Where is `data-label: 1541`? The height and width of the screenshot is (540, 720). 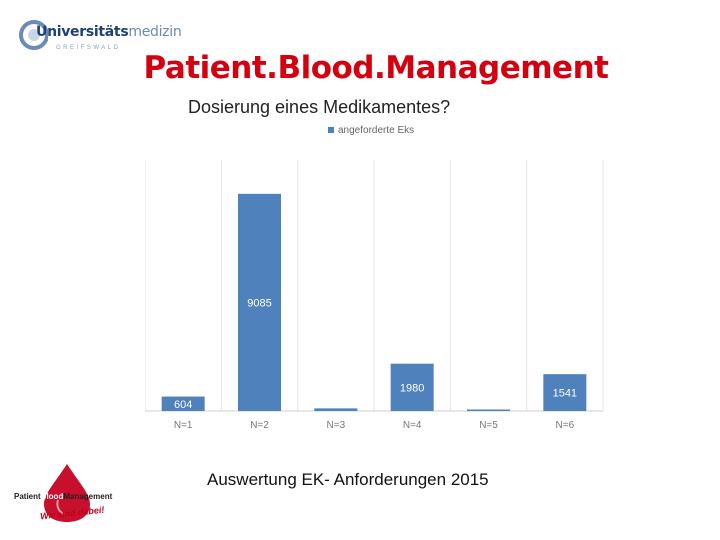
data-label: 1541 is located at coordinates (565, 394).